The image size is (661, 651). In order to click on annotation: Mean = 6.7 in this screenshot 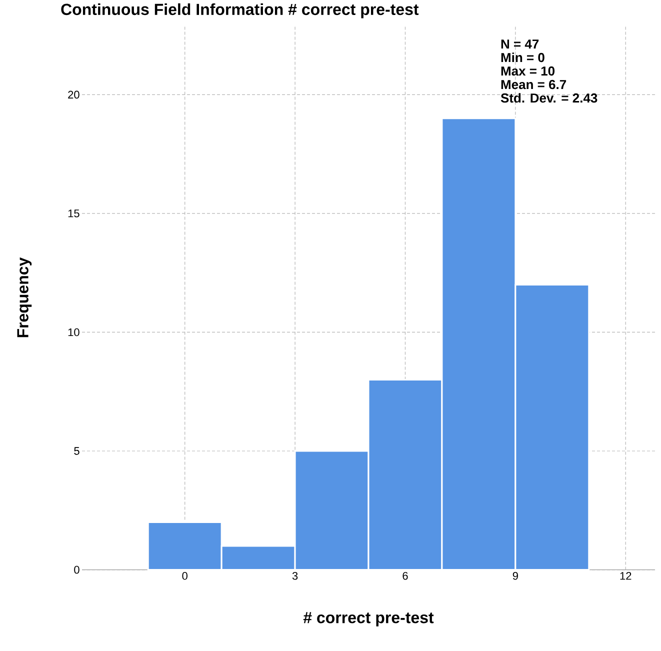, I will do `click(533, 85)`.